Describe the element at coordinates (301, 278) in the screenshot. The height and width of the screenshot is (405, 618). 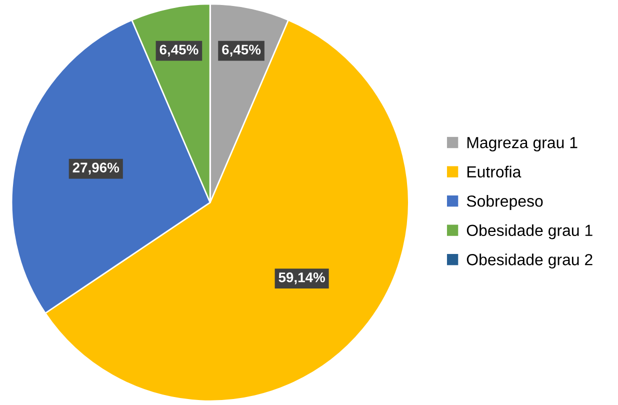
I see `data-label: 59,14%` at that location.